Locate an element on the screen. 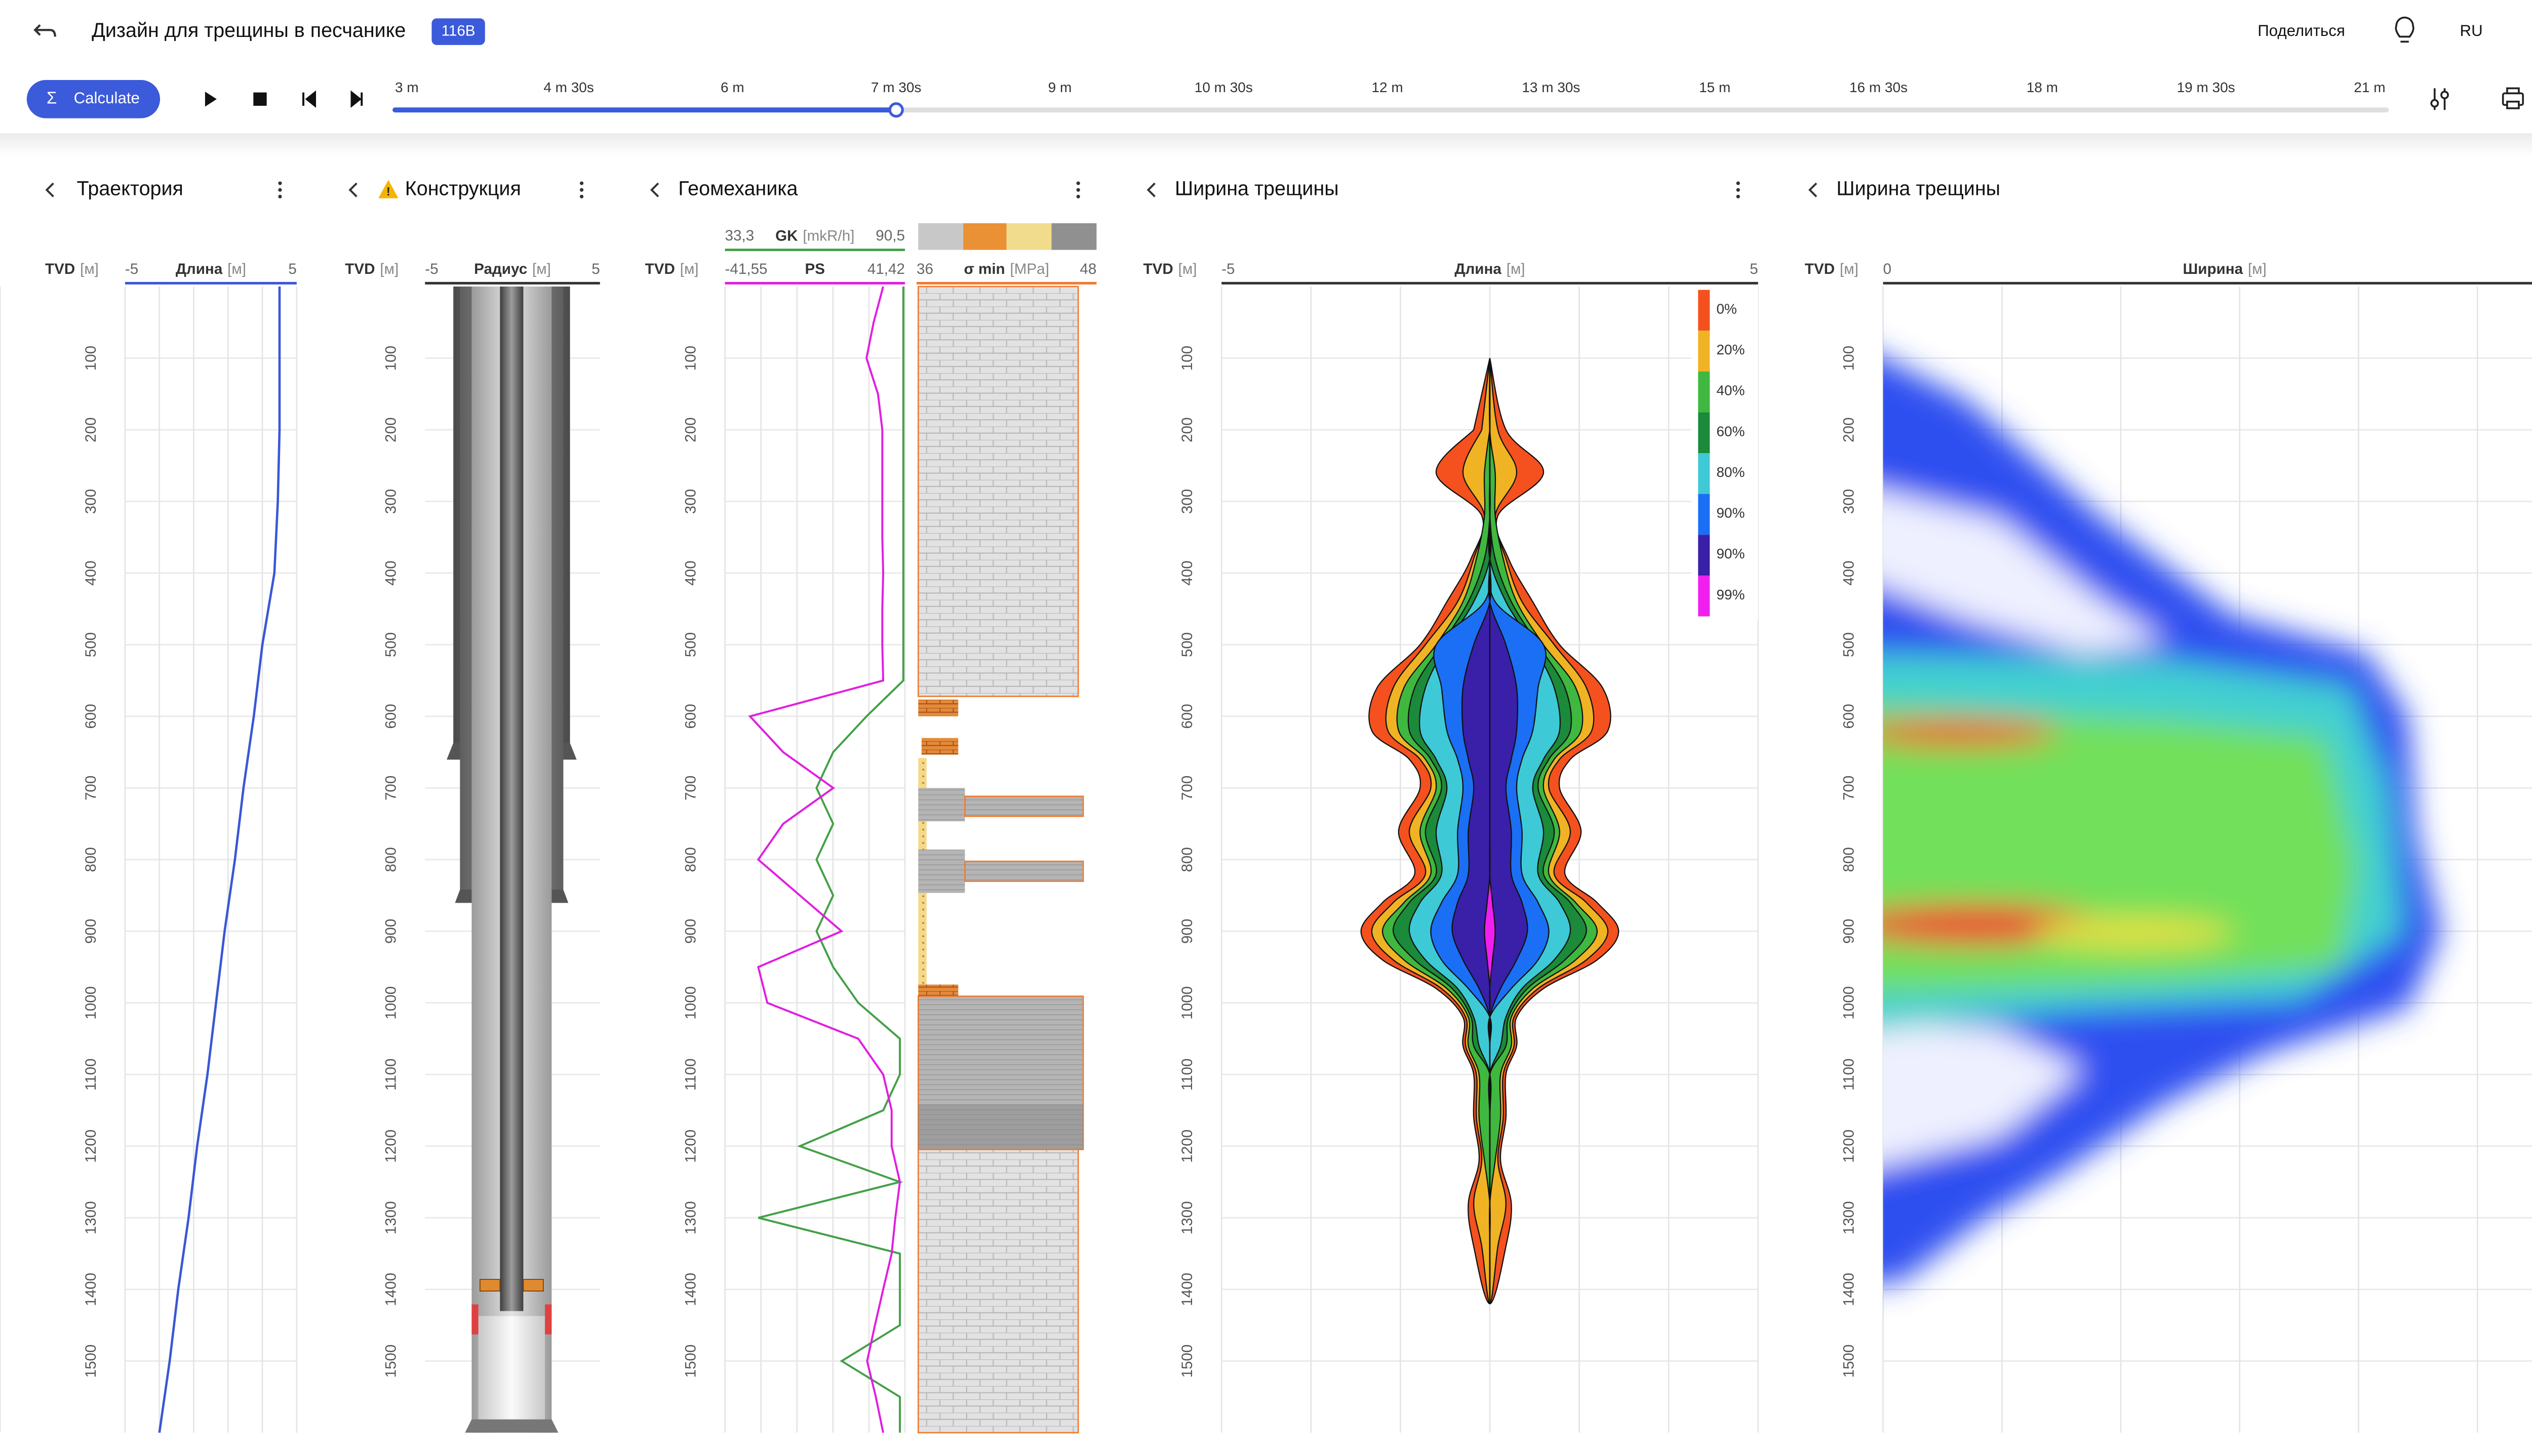  depth-tick-label: 300 is located at coordinates (390, 501).